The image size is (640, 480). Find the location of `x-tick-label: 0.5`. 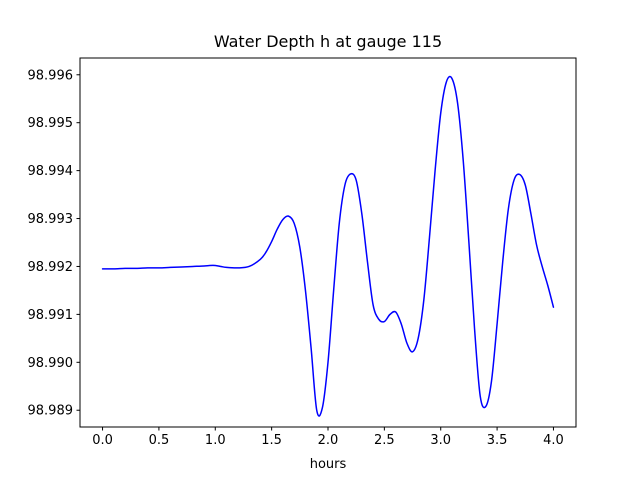

x-tick-label: 0.5 is located at coordinates (159, 440).